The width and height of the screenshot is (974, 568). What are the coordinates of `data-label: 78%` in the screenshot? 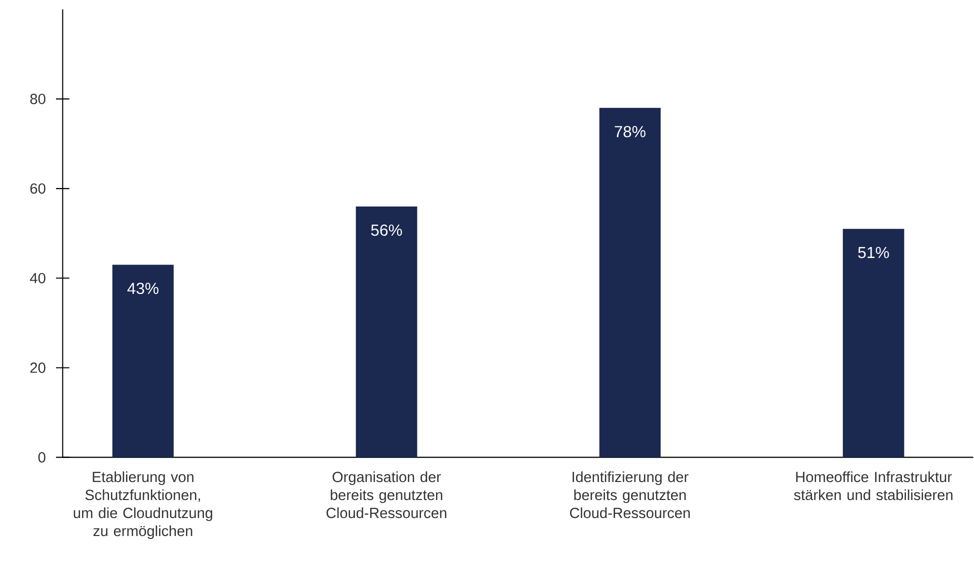 It's located at (630, 132).